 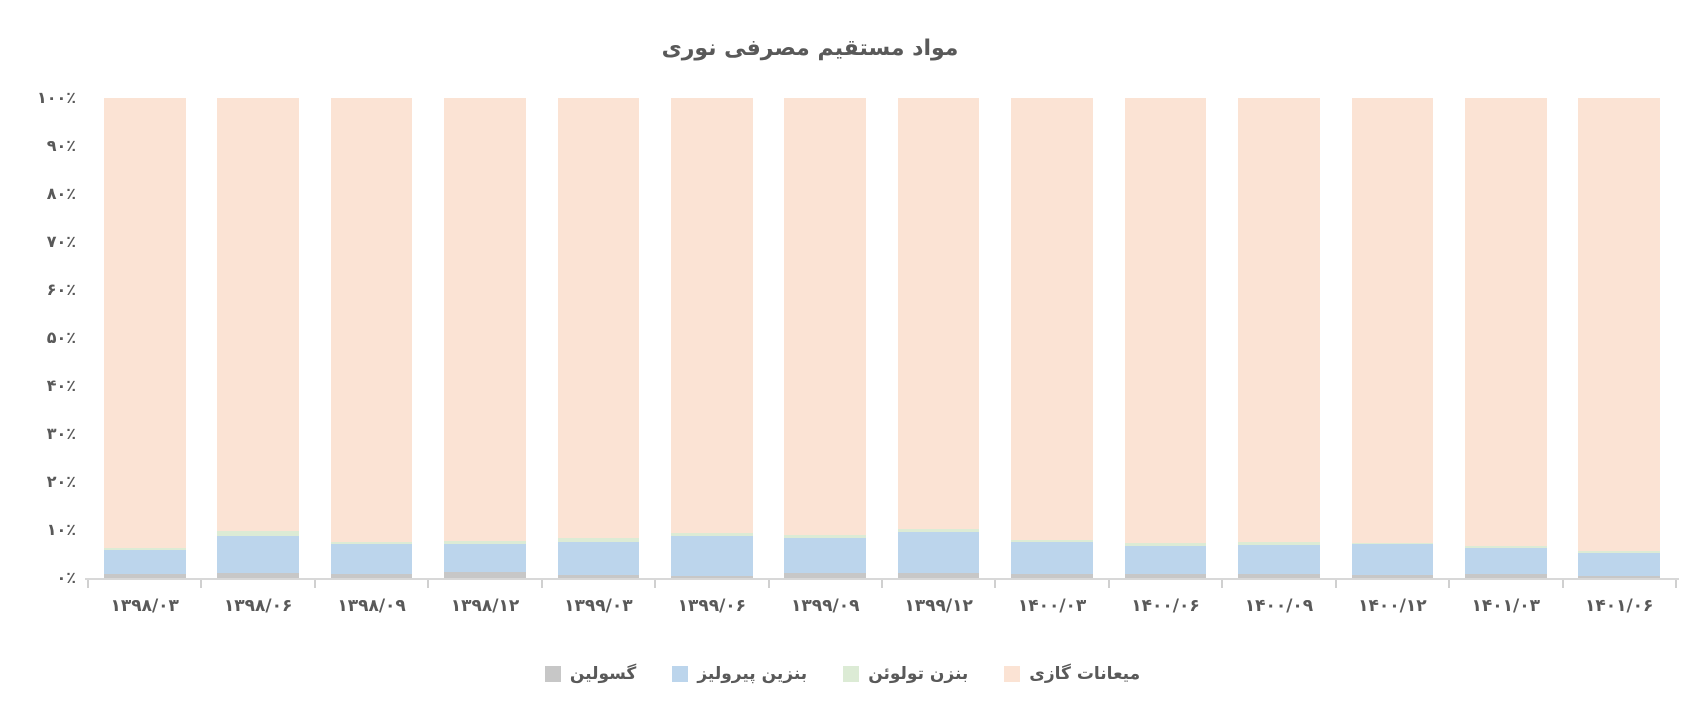 What do you see at coordinates (61, 145) in the screenshot?
I see `y-axis-tick-label: ۹۰٪` at bounding box center [61, 145].